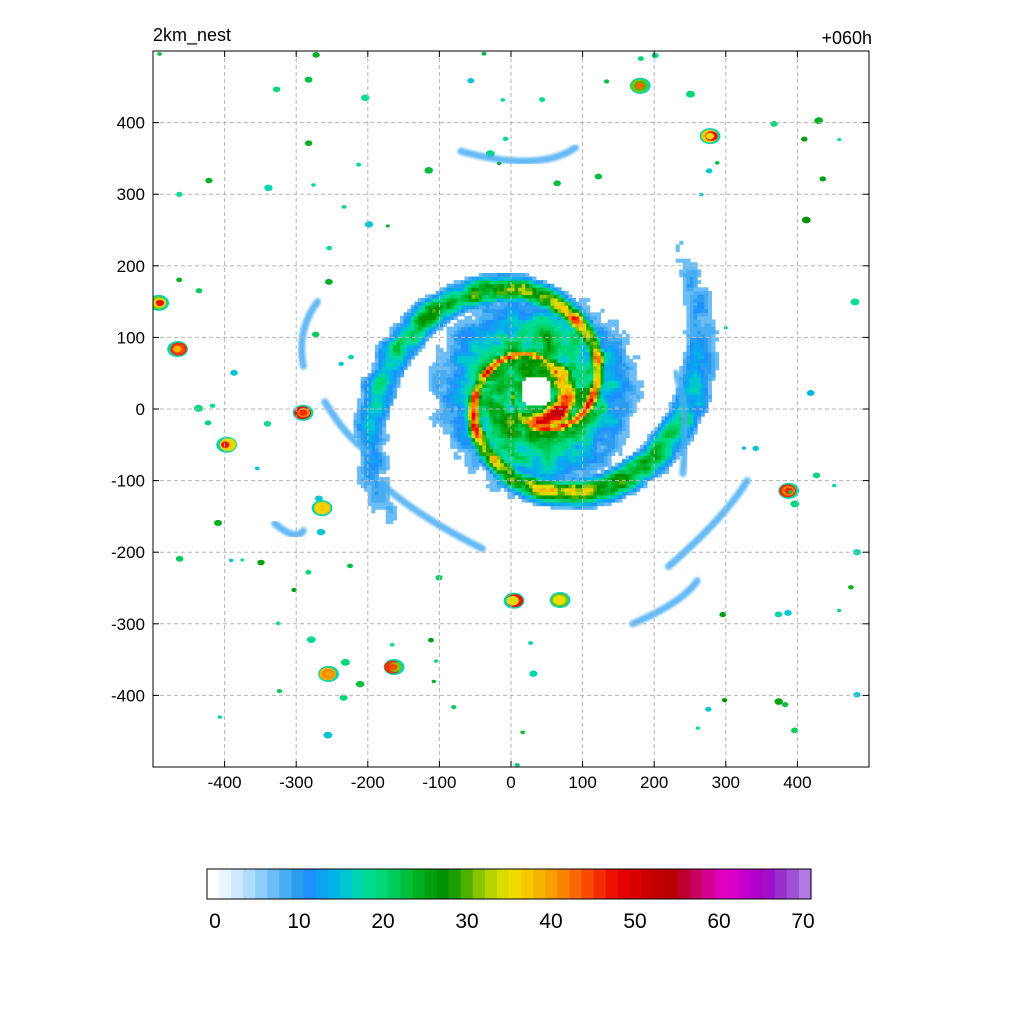 The height and width of the screenshot is (1024, 1024). What do you see at coordinates (550, 921) in the screenshot?
I see `colorbar-tick-label: 40` at bounding box center [550, 921].